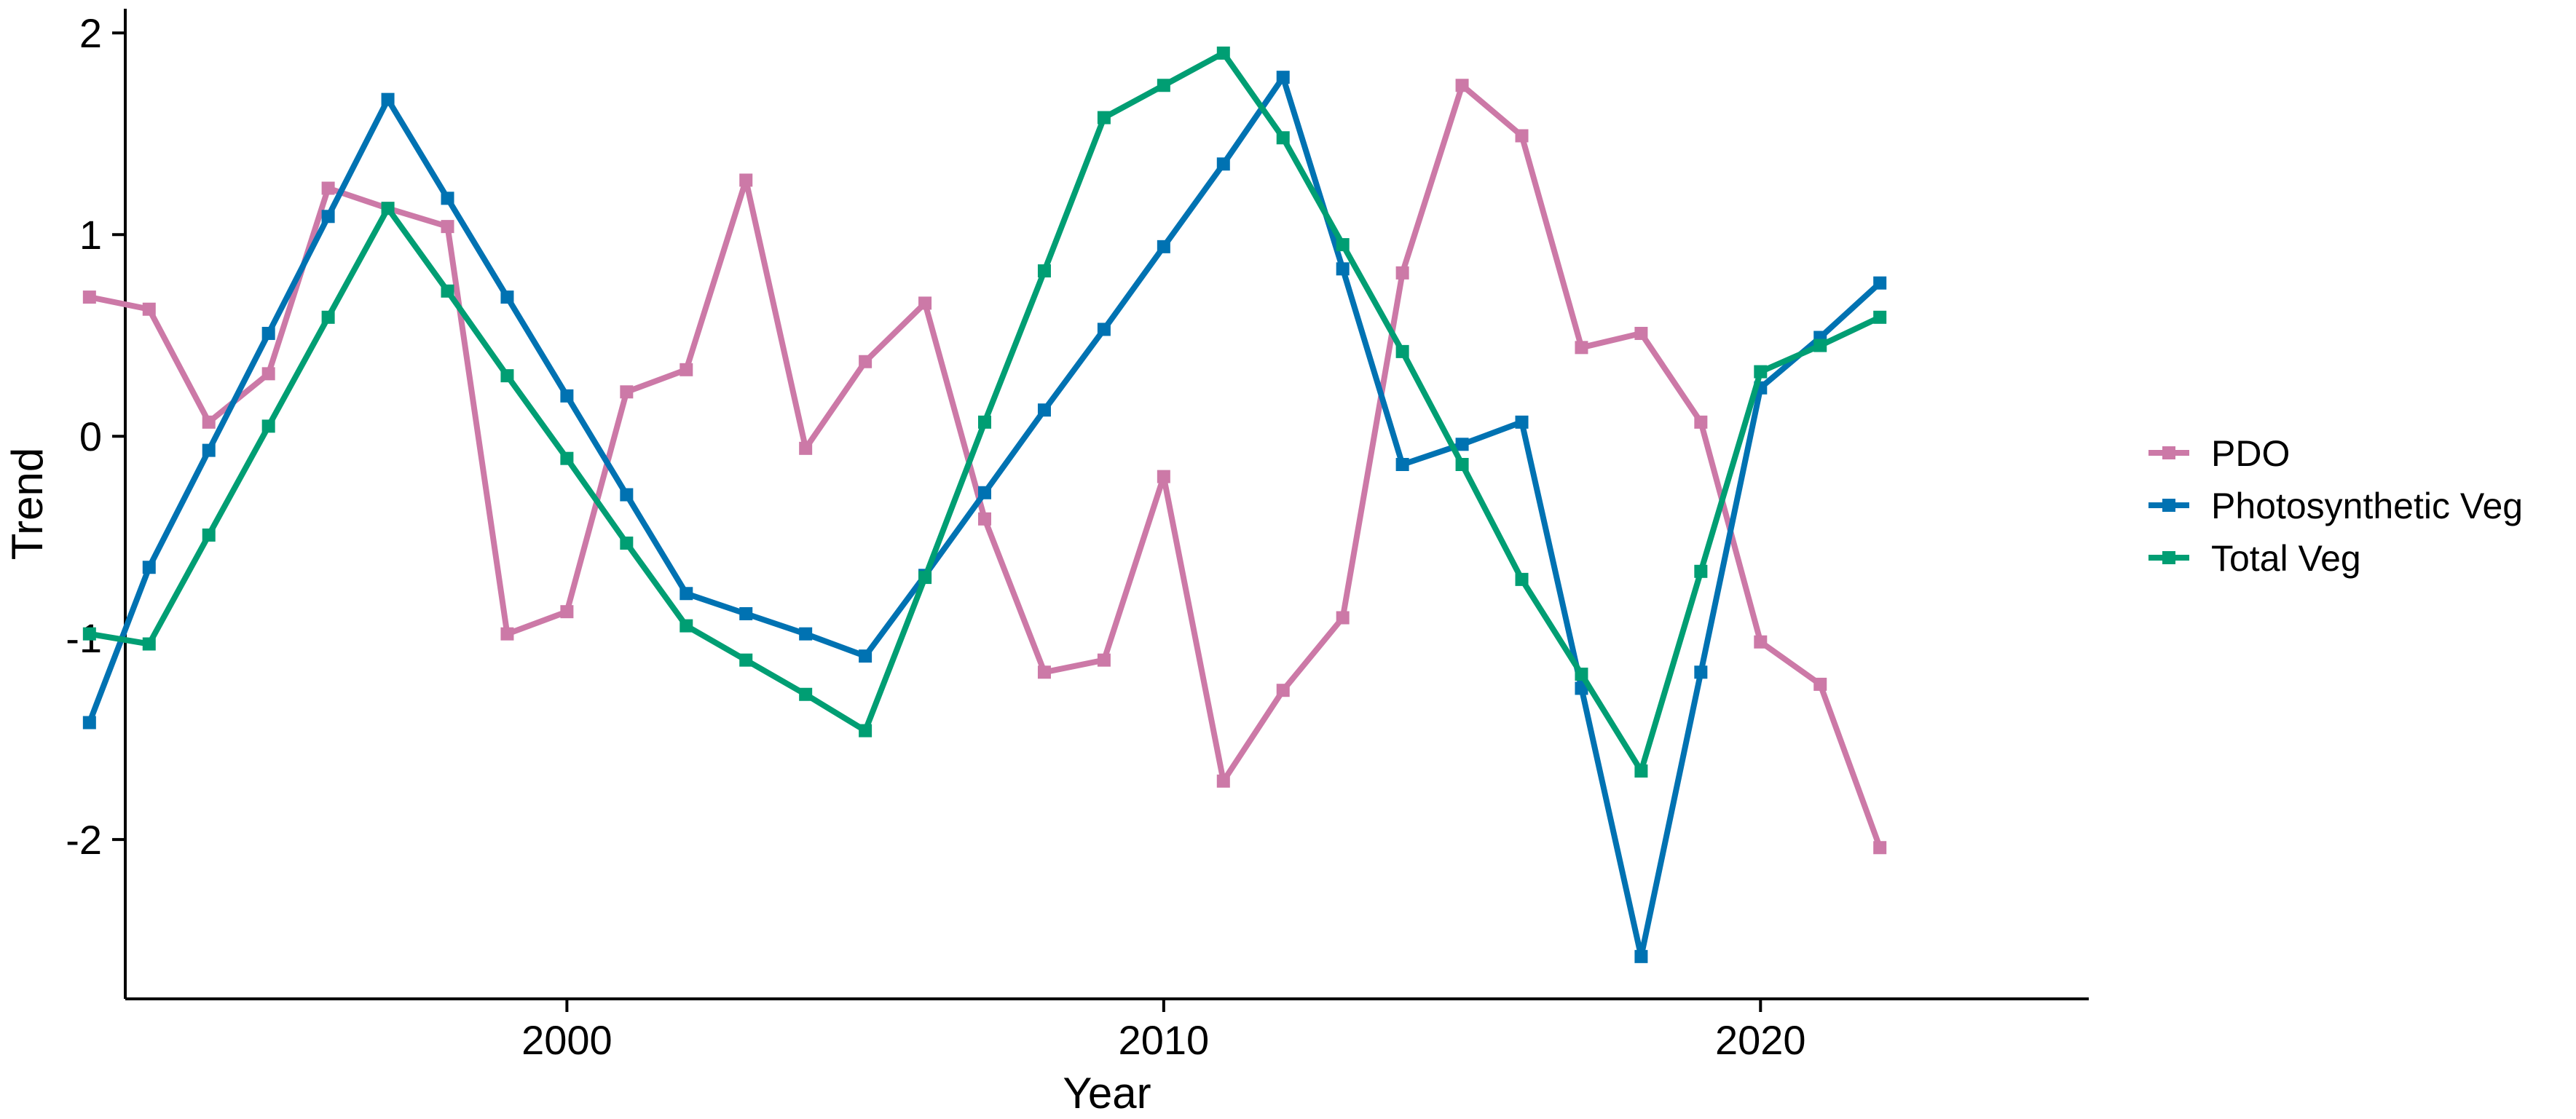 This screenshot has width=2576, height=1119. What do you see at coordinates (2367, 506) in the screenshot?
I see `legend-label: Photosynthetic Veg` at bounding box center [2367, 506].